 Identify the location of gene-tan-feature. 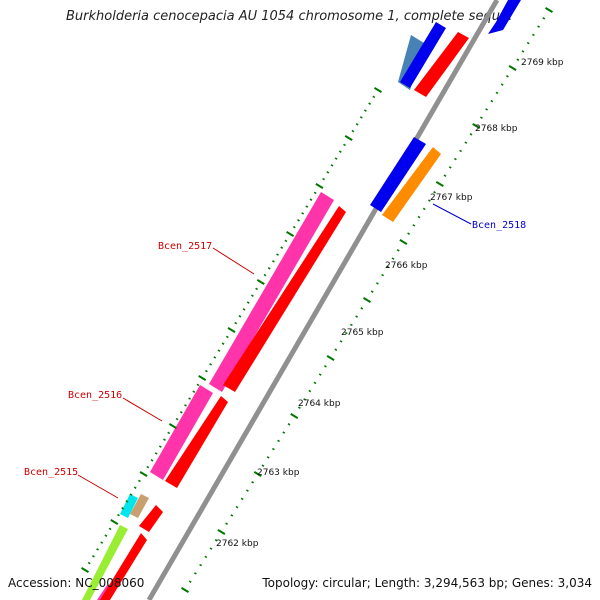
(139, 506).